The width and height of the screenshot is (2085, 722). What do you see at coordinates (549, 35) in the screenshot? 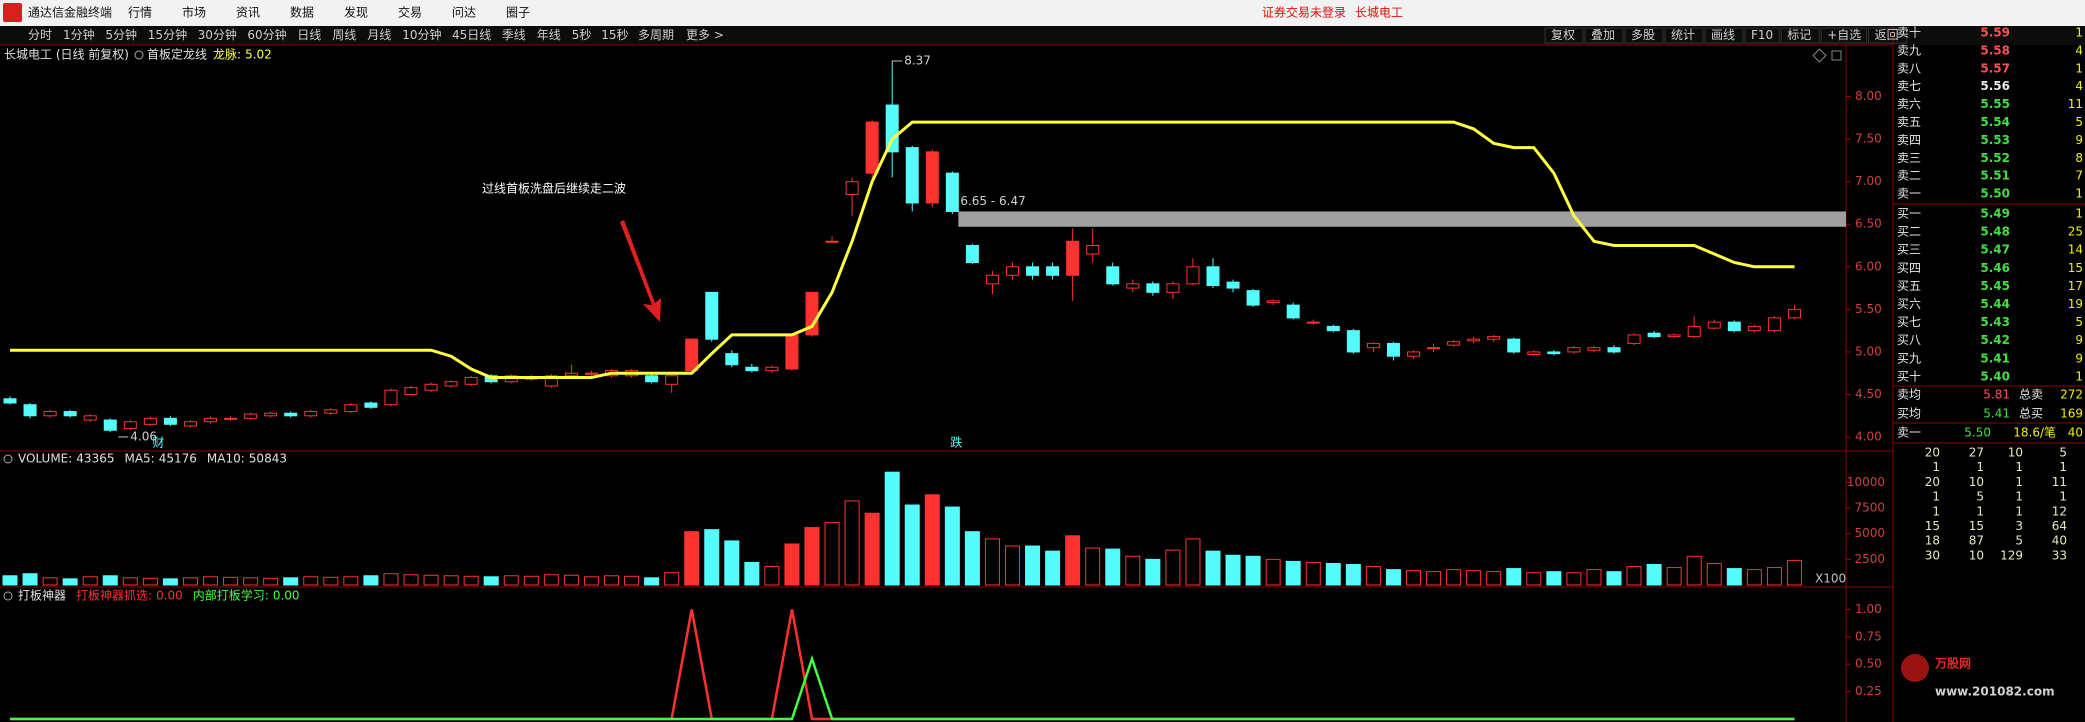
I see `period-tab: 年线` at bounding box center [549, 35].